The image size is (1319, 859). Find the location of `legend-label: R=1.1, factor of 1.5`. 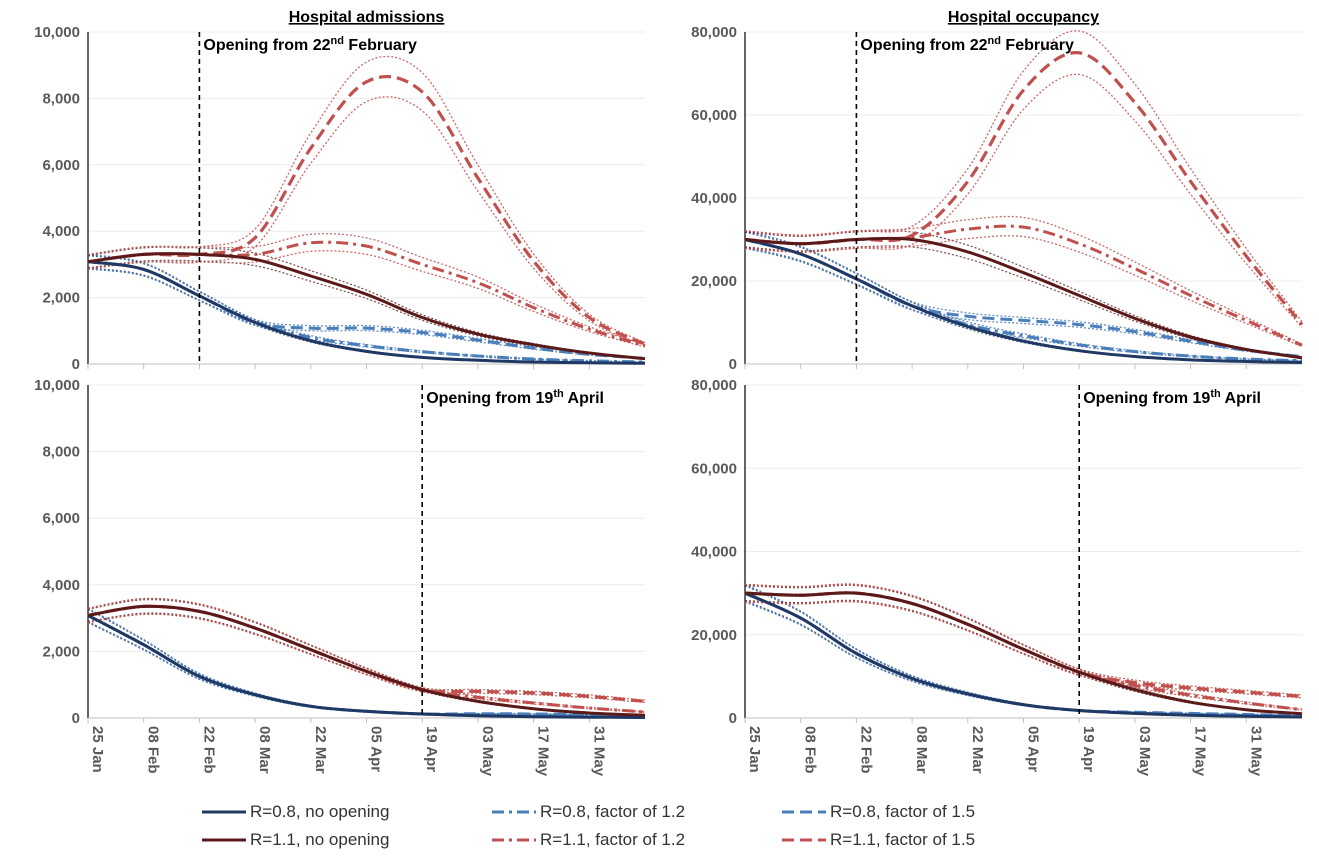

legend-label: R=1.1, factor of 1.5 is located at coordinates (903, 839).